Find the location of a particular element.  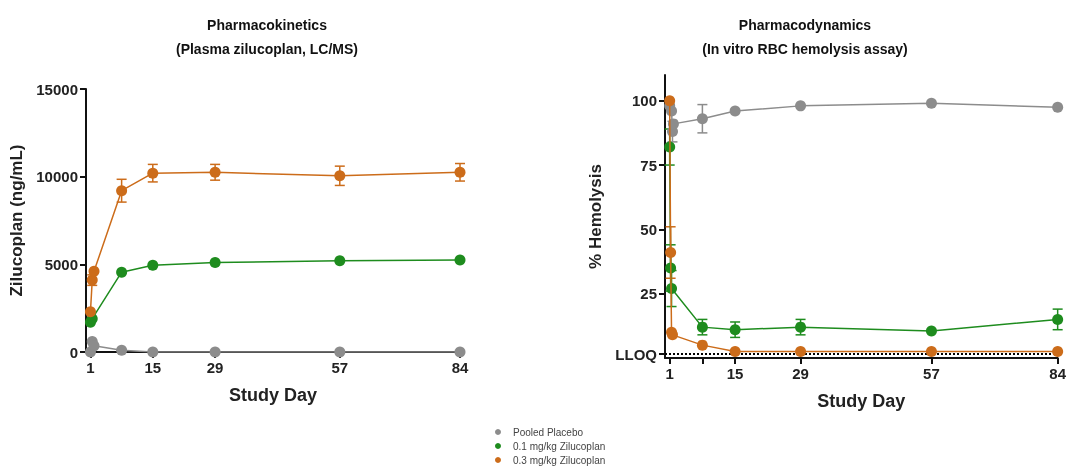

y-tick-label: 15000 is located at coordinates (57, 89).